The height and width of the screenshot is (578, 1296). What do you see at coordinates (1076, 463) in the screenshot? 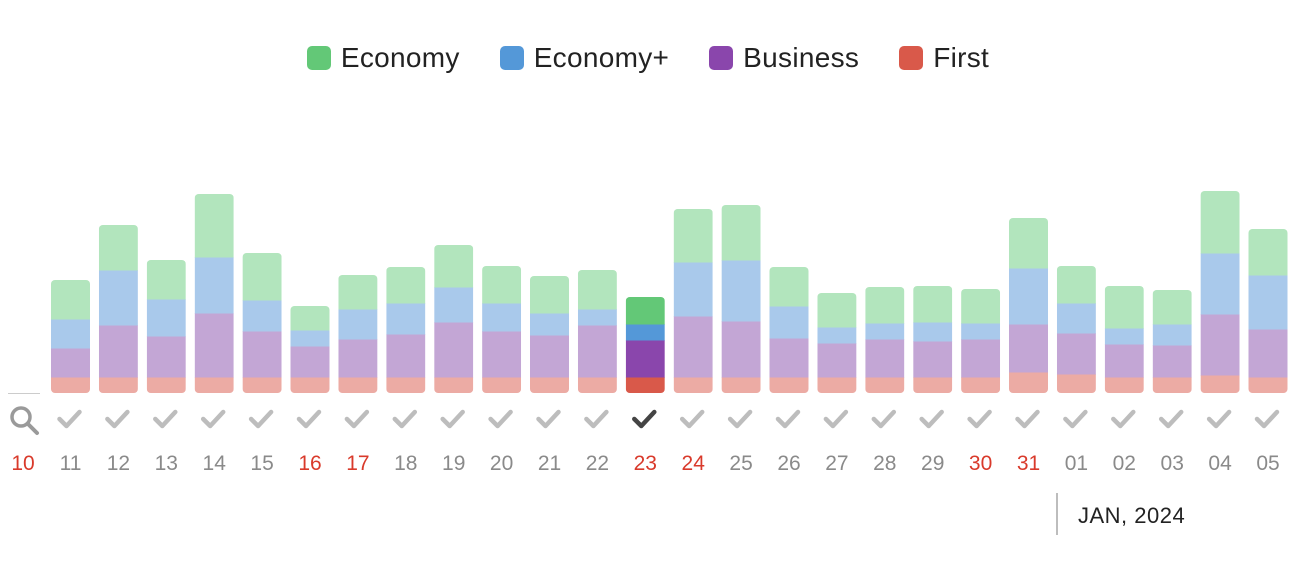
I see `tick-label-01: 01` at bounding box center [1076, 463].